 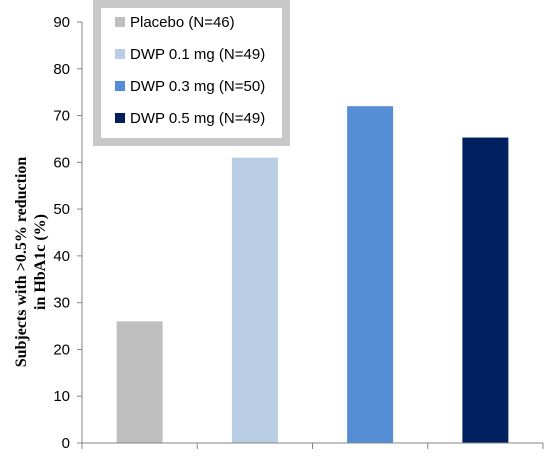 What do you see at coordinates (61, 303) in the screenshot?
I see `y-tick-label: 30` at bounding box center [61, 303].